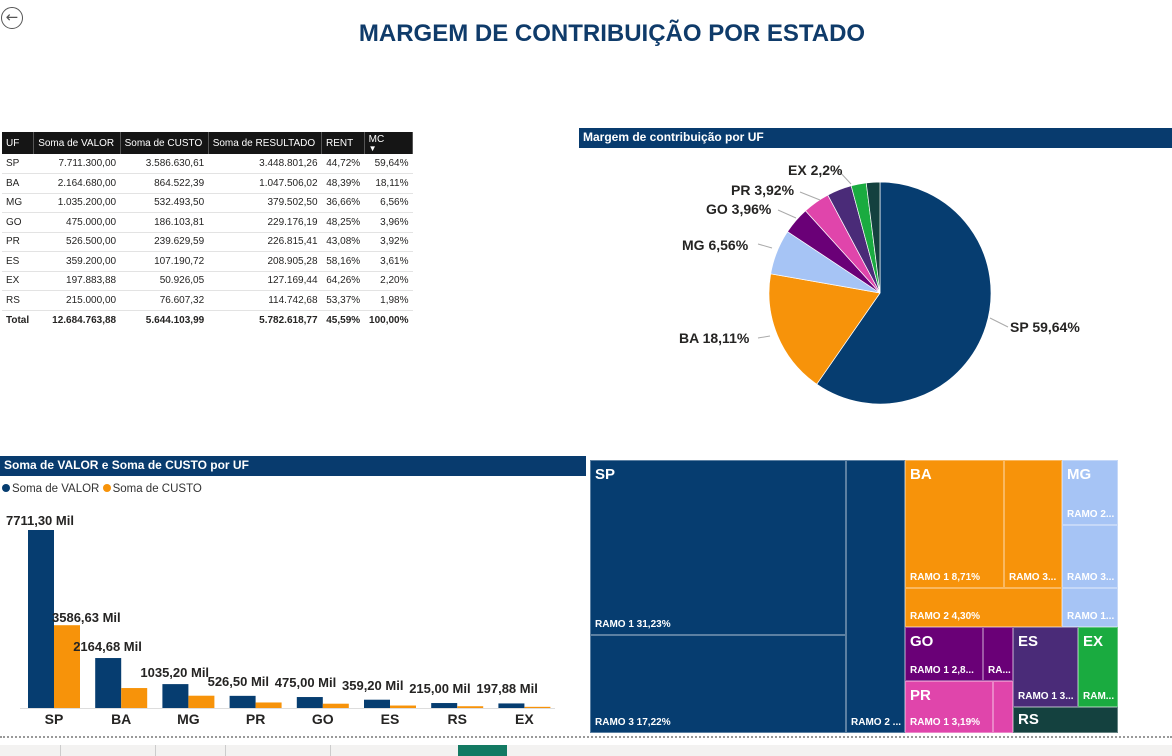 Image resolution: width=1172 pixels, height=756 pixels. I want to click on bar-custo-es, so click(403, 706).